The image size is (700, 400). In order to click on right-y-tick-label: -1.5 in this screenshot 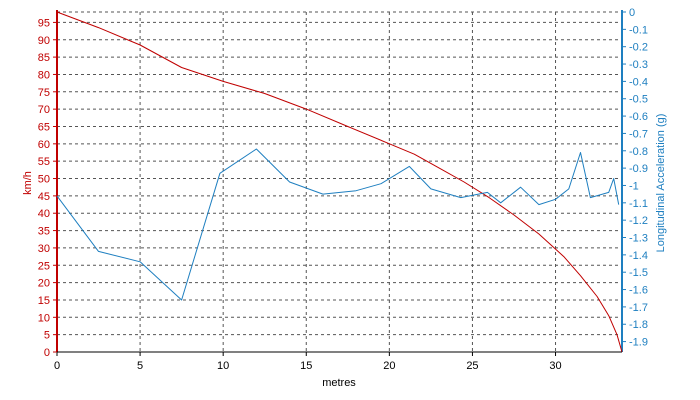, I will do `click(638, 273)`.